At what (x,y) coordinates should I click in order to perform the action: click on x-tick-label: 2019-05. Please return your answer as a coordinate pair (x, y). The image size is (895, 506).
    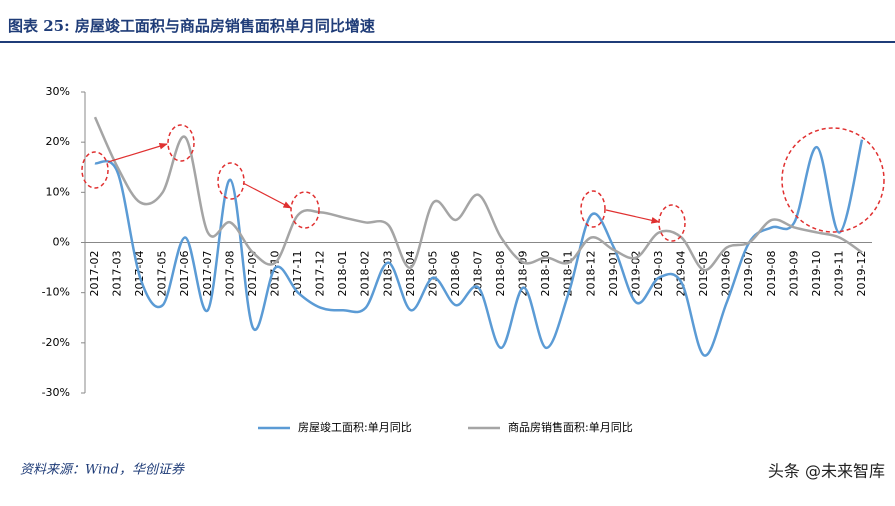
    Looking at the image, I should click on (703, 274).